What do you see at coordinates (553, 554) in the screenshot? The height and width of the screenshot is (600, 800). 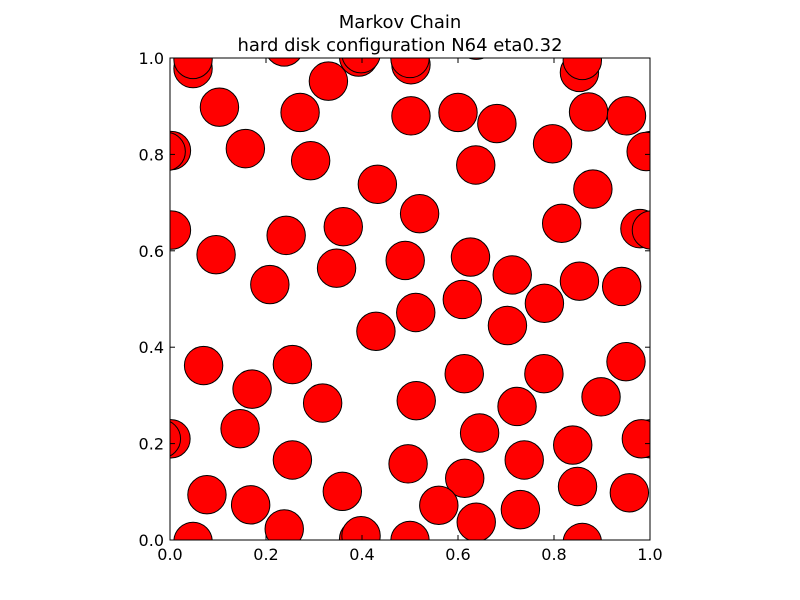 I see `x-tick-label: 0.8` at bounding box center [553, 554].